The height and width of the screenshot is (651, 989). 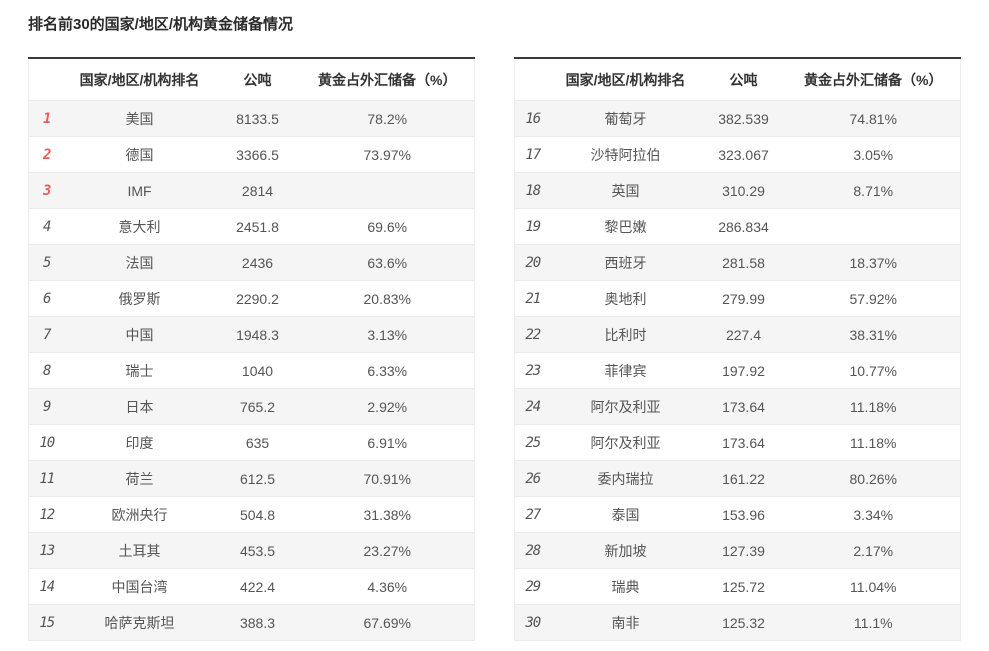 What do you see at coordinates (139, 226) in the screenshot?
I see `country-name: 意大利` at bounding box center [139, 226].